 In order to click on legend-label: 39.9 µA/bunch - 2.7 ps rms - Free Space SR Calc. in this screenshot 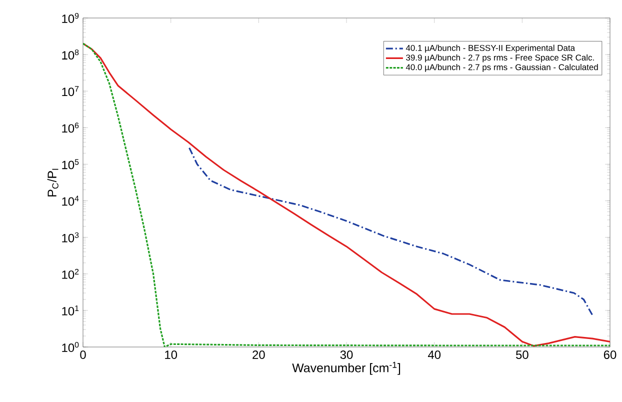, I will do `click(500, 58)`.